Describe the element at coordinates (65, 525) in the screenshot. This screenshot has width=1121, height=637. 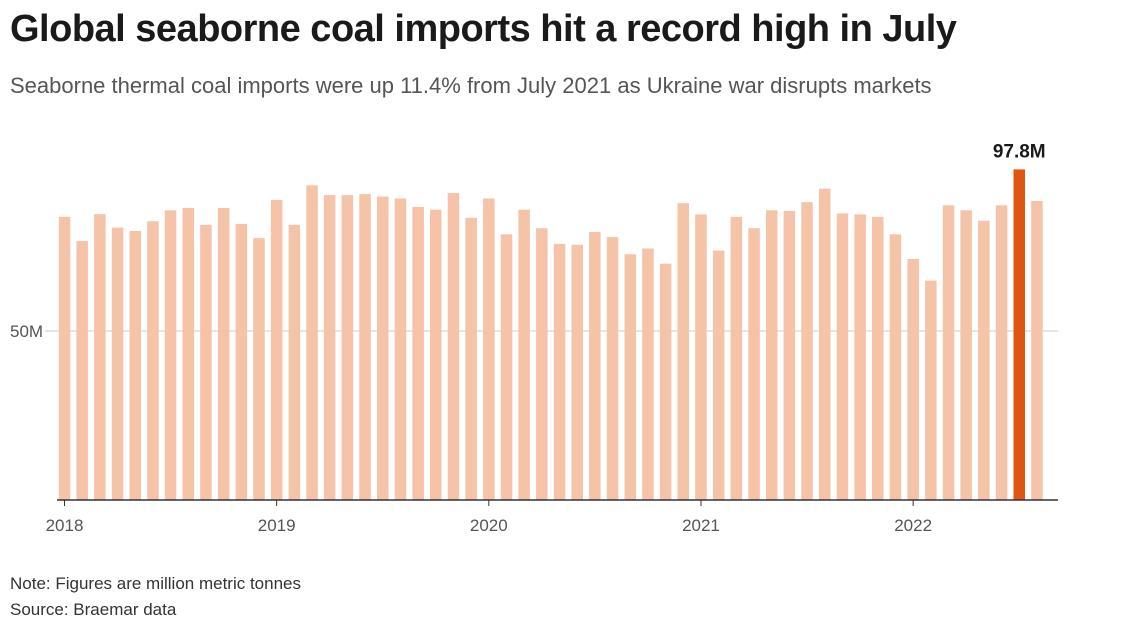
I see `x-tick-label: 2018` at that location.